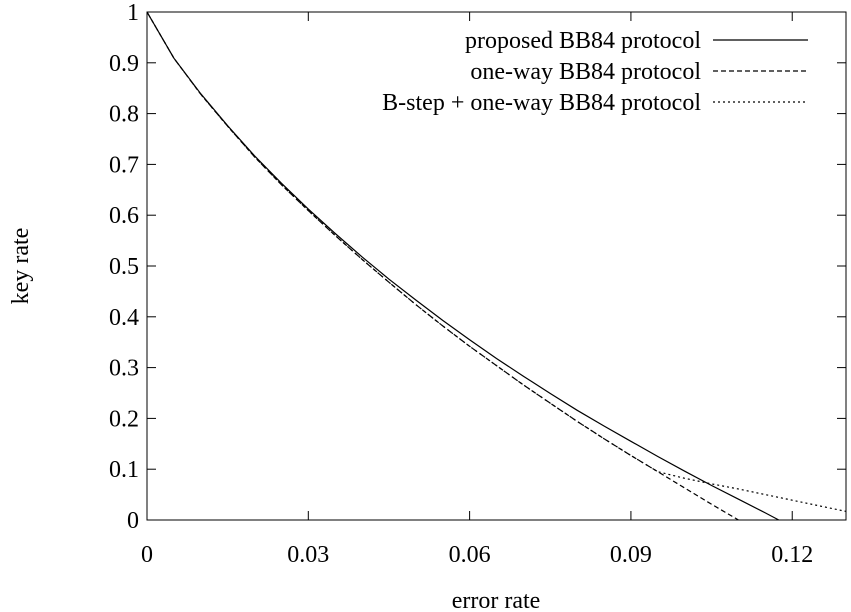  What do you see at coordinates (496, 600) in the screenshot?
I see `x-axis-label: error rate` at bounding box center [496, 600].